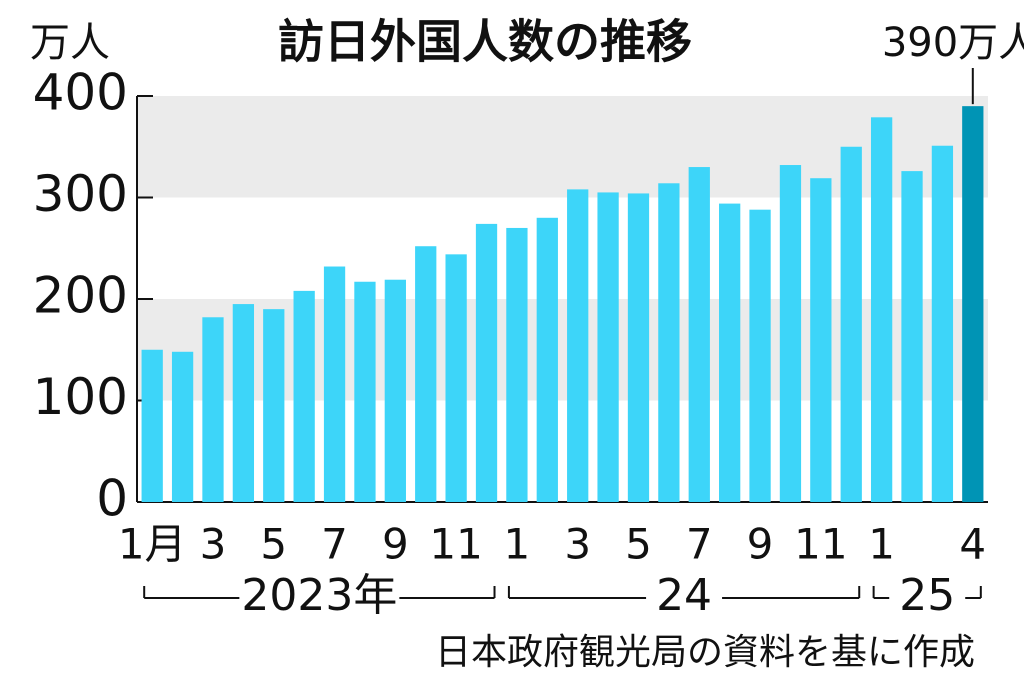 The width and height of the screenshot is (1024, 688). What do you see at coordinates (485, 42) in the screenshot?
I see `chart-title: 訪日外国人数の推移` at bounding box center [485, 42].